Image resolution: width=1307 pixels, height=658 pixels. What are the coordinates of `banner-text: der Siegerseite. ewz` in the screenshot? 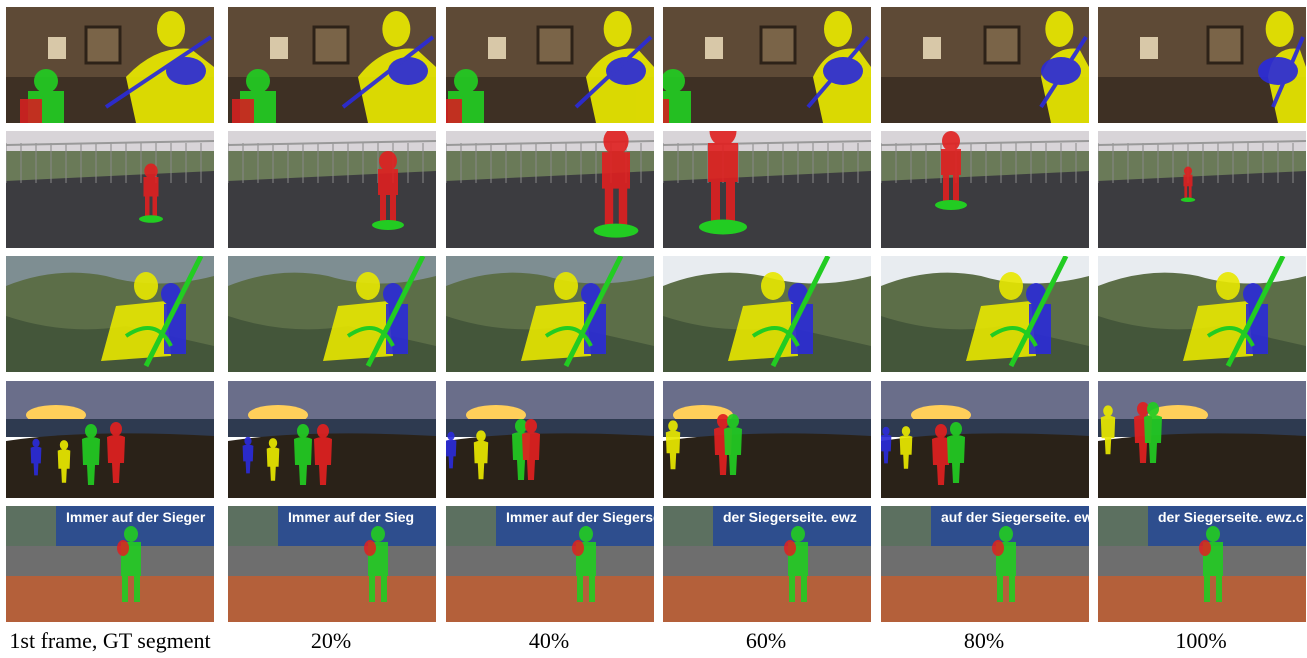 It's located at (790, 517).